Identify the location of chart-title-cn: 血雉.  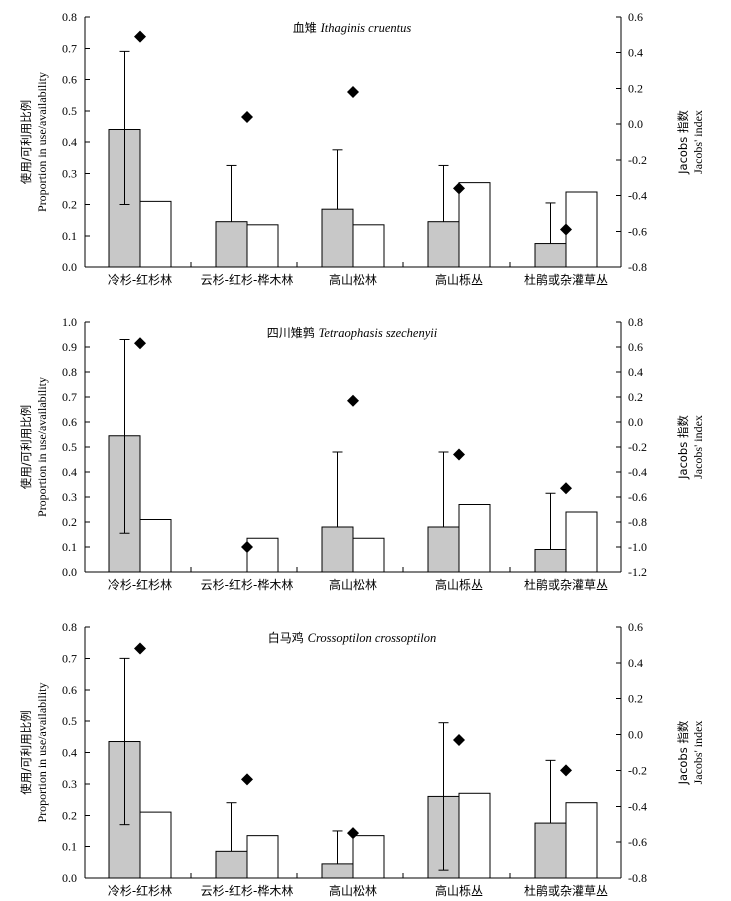
(307, 28).